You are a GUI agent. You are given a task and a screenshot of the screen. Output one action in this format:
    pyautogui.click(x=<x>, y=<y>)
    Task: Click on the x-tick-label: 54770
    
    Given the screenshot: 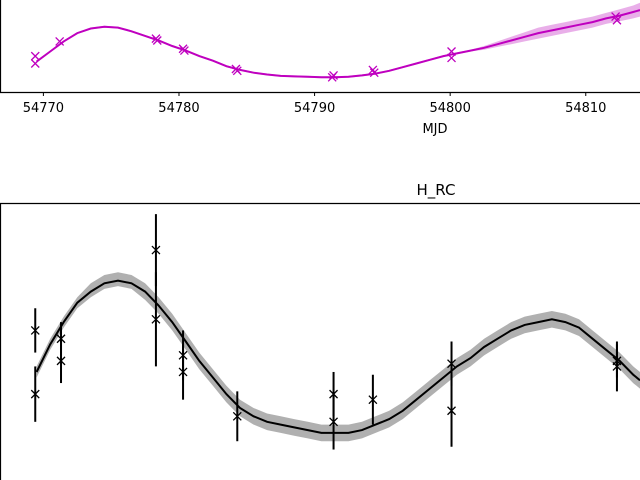 What is the action you would take?
    pyautogui.click(x=43, y=108)
    